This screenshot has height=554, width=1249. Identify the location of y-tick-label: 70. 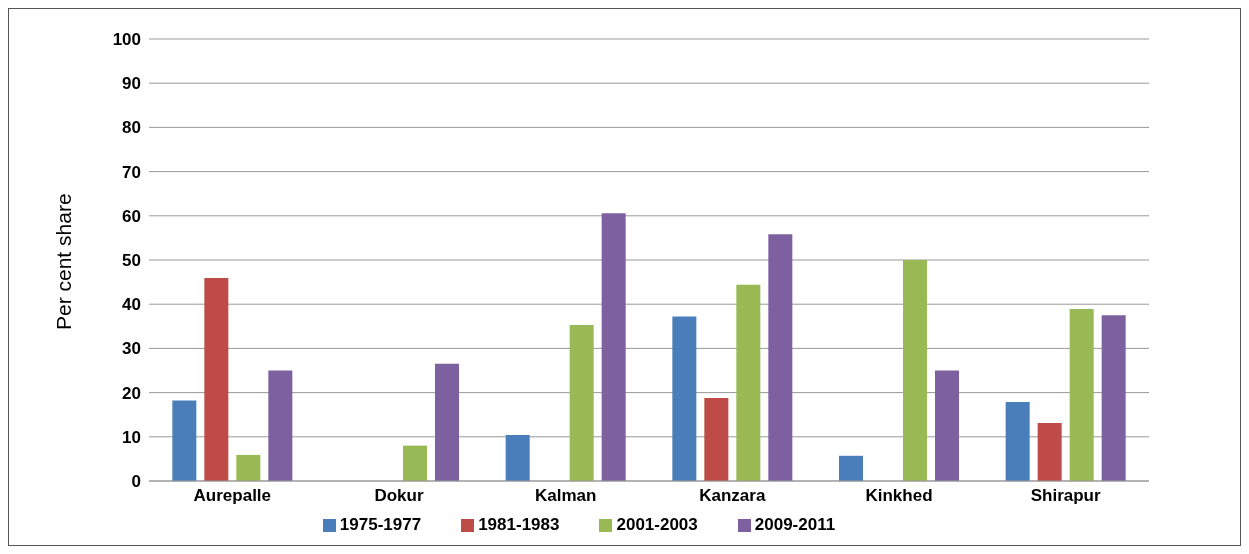
(131, 172).